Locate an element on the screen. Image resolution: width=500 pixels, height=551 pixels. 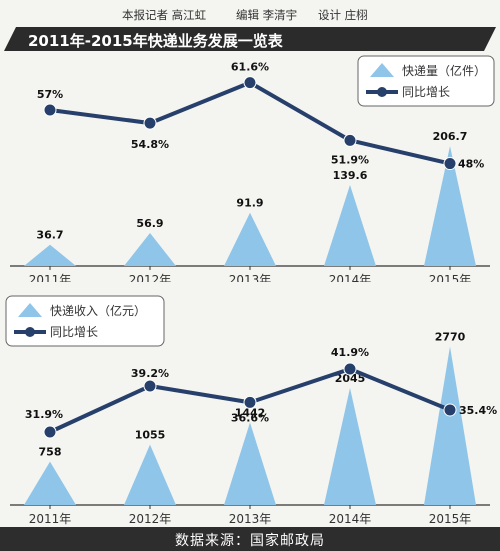
title-notch-right is located at coordinates (490, 39).